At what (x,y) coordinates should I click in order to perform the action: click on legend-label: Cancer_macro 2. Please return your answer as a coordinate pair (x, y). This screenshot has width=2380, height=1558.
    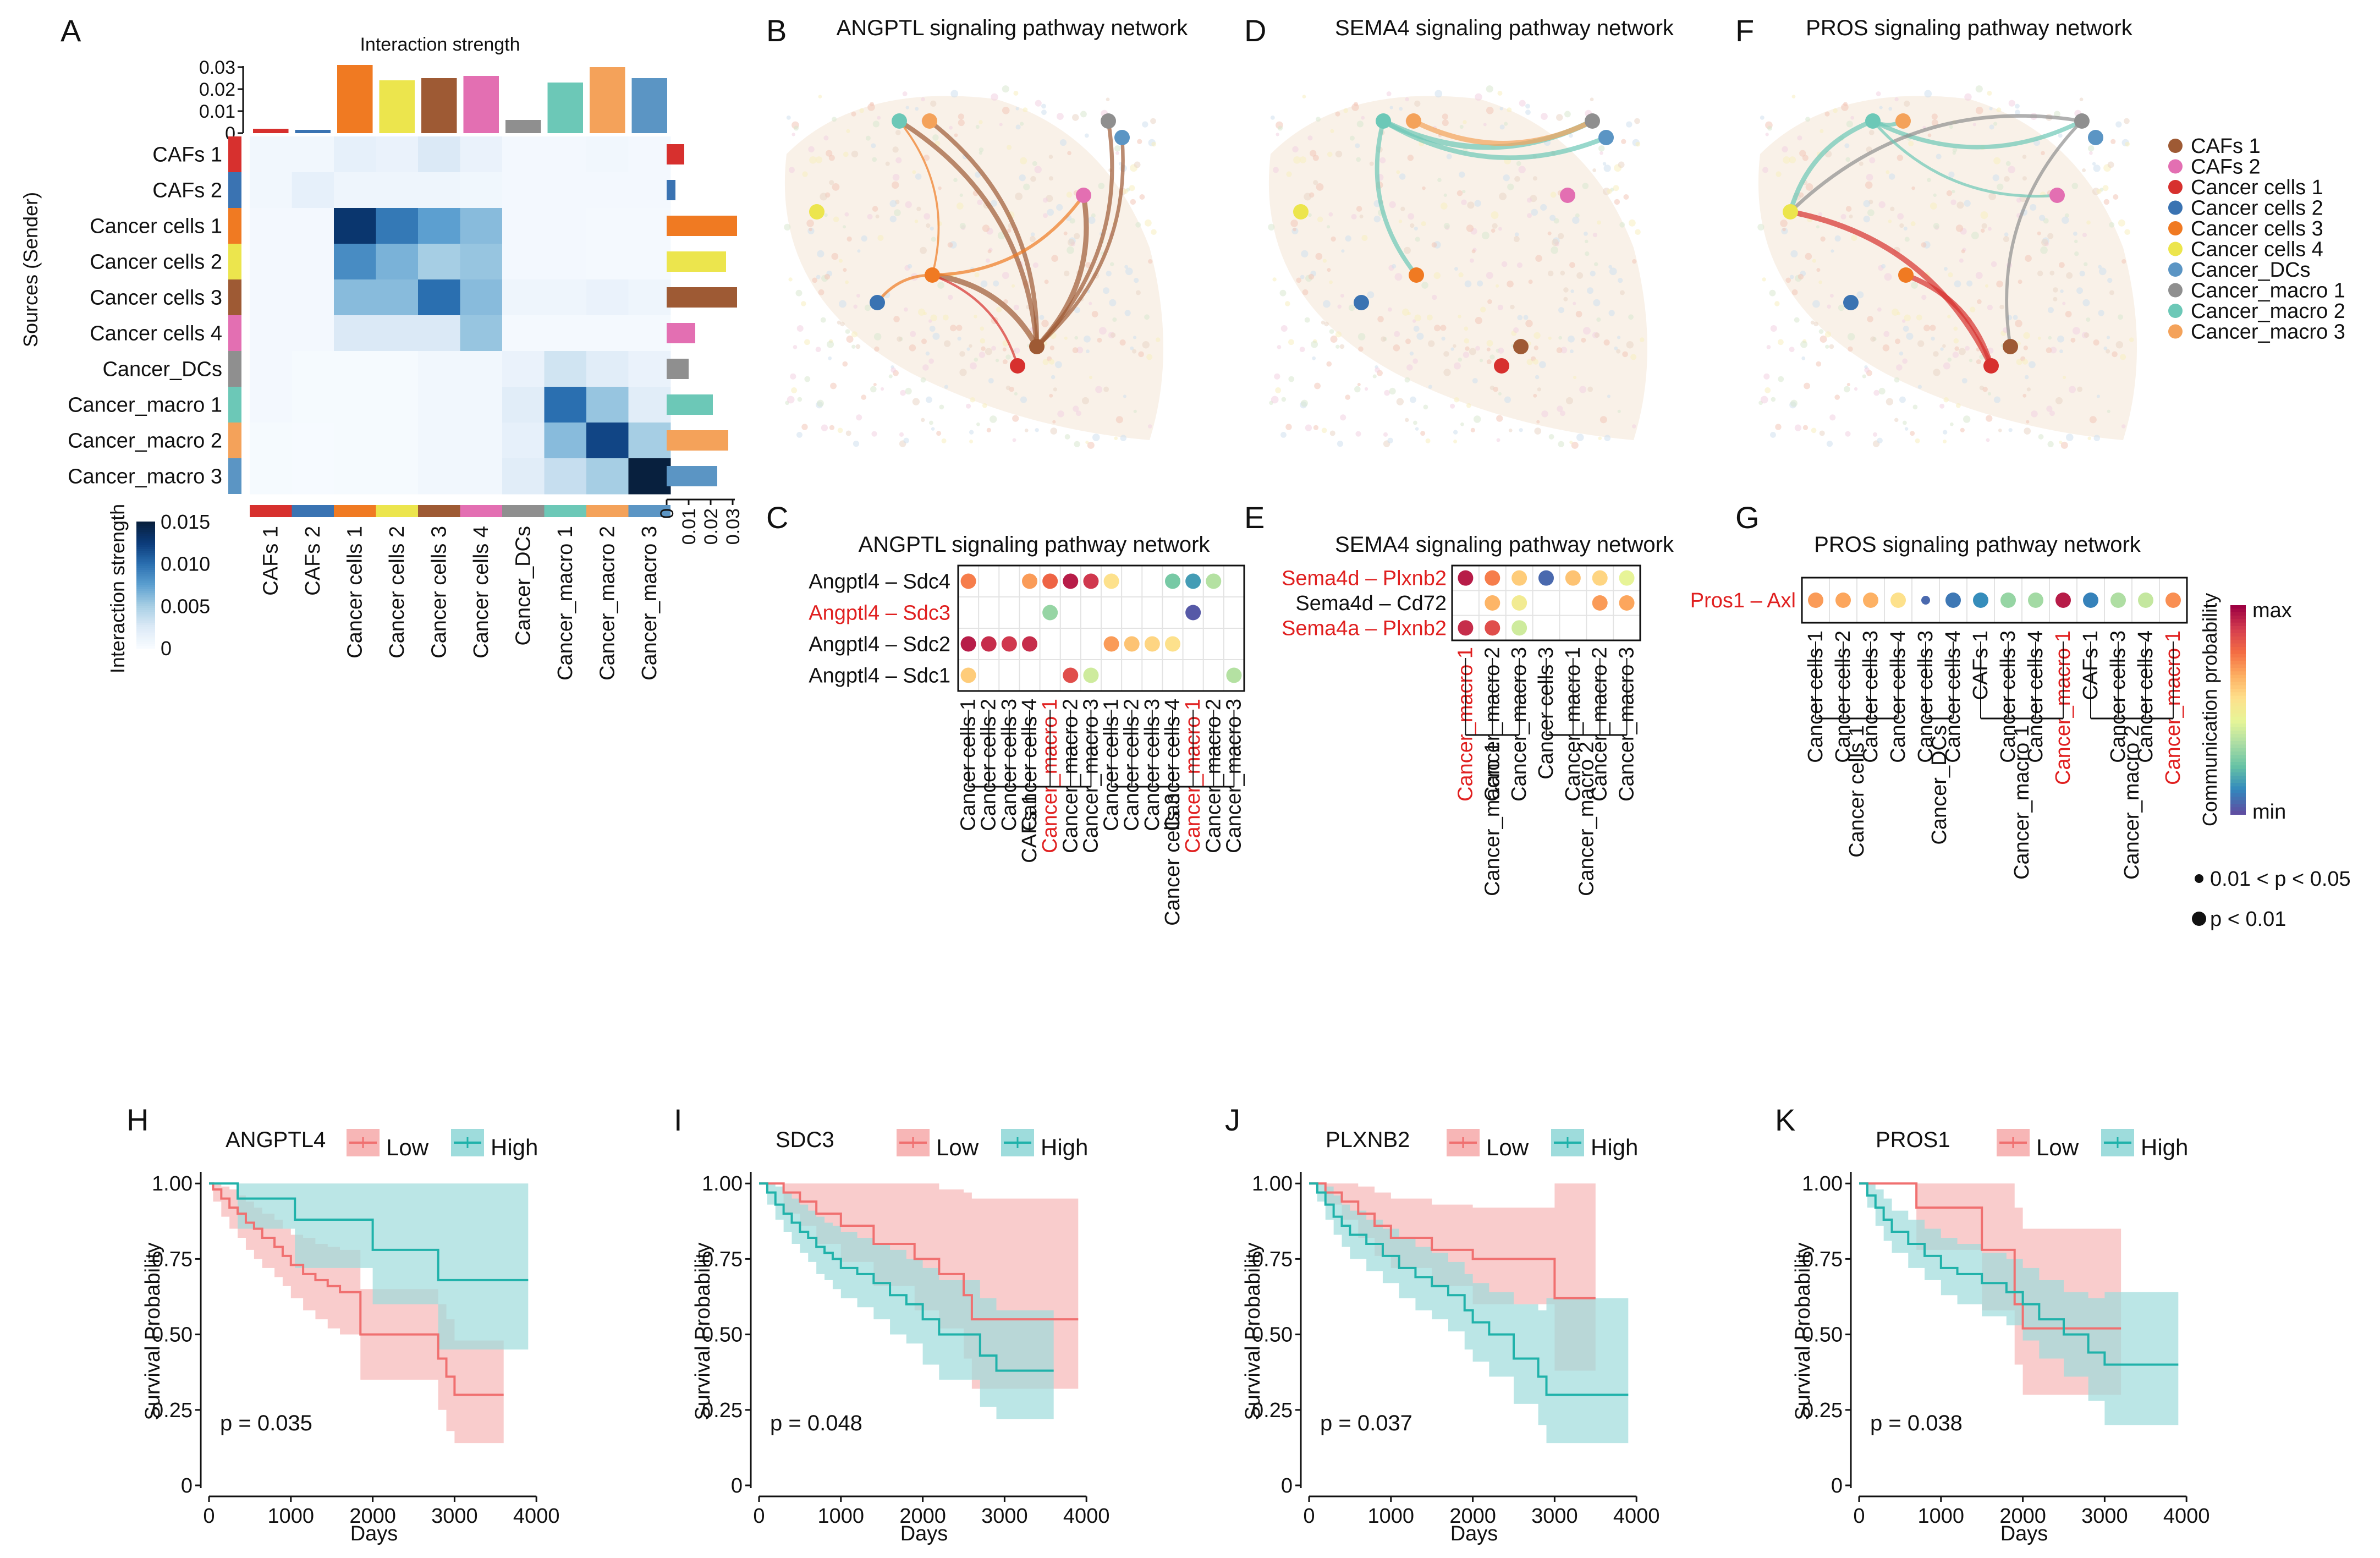
    Looking at the image, I should click on (2268, 311).